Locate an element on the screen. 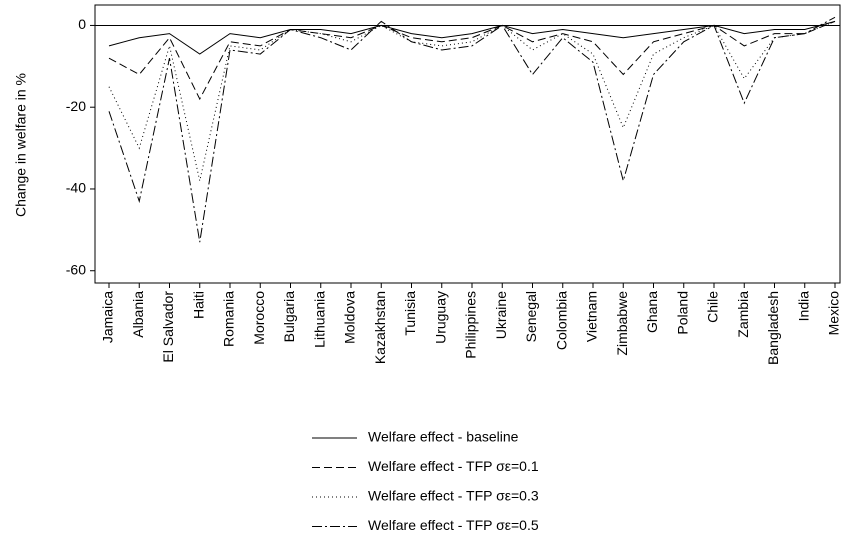 The image size is (842, 542). x-tick-label: Kazakhstan is located at coordinates (380, 327).